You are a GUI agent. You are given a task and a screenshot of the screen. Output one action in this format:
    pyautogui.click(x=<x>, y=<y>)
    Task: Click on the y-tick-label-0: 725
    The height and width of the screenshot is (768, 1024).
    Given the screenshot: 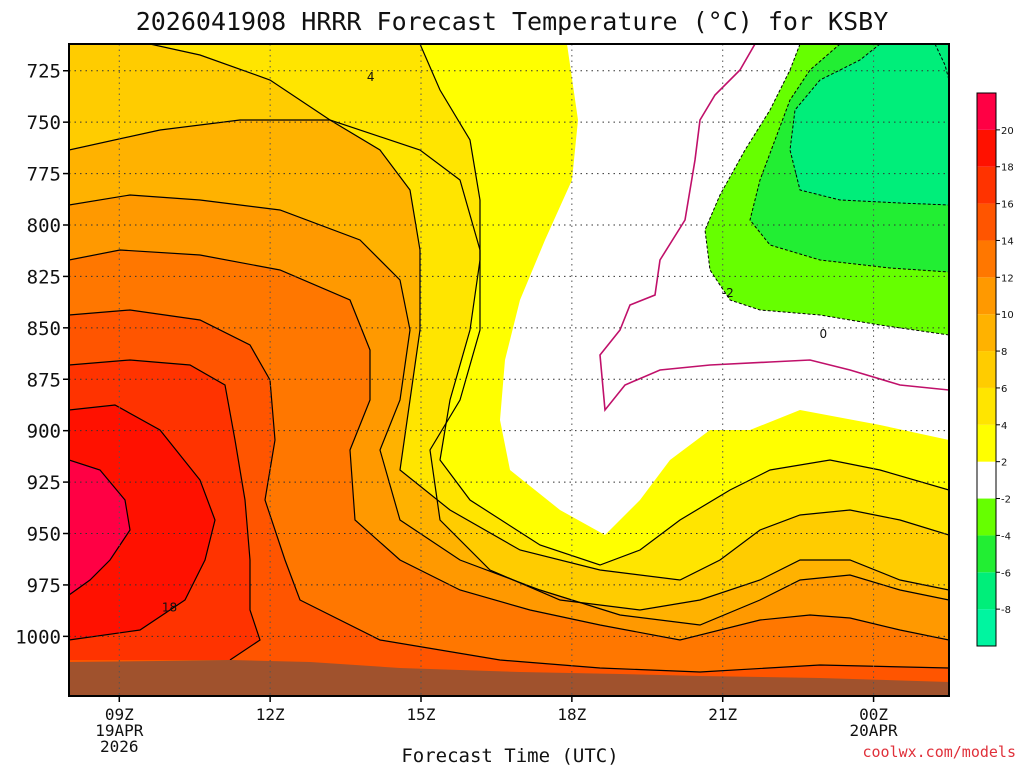 What is the action you would take?
    pyautogui.click(x=44, y=72)
    